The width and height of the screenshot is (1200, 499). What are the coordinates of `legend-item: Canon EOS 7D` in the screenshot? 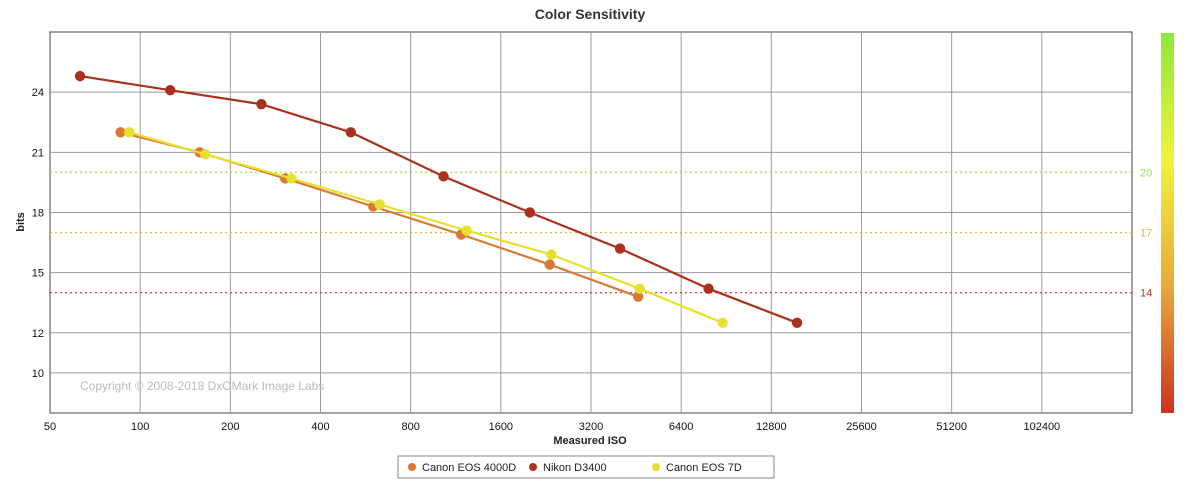 It's located at (697, 468).